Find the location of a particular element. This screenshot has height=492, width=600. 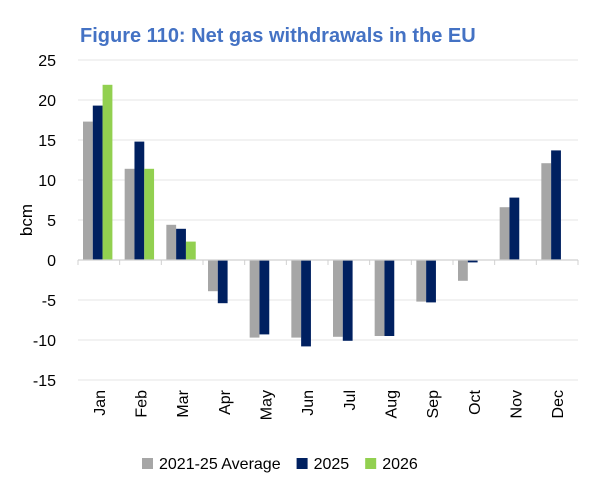

y-tick-label: 0 is located at coordinates (51, 261).